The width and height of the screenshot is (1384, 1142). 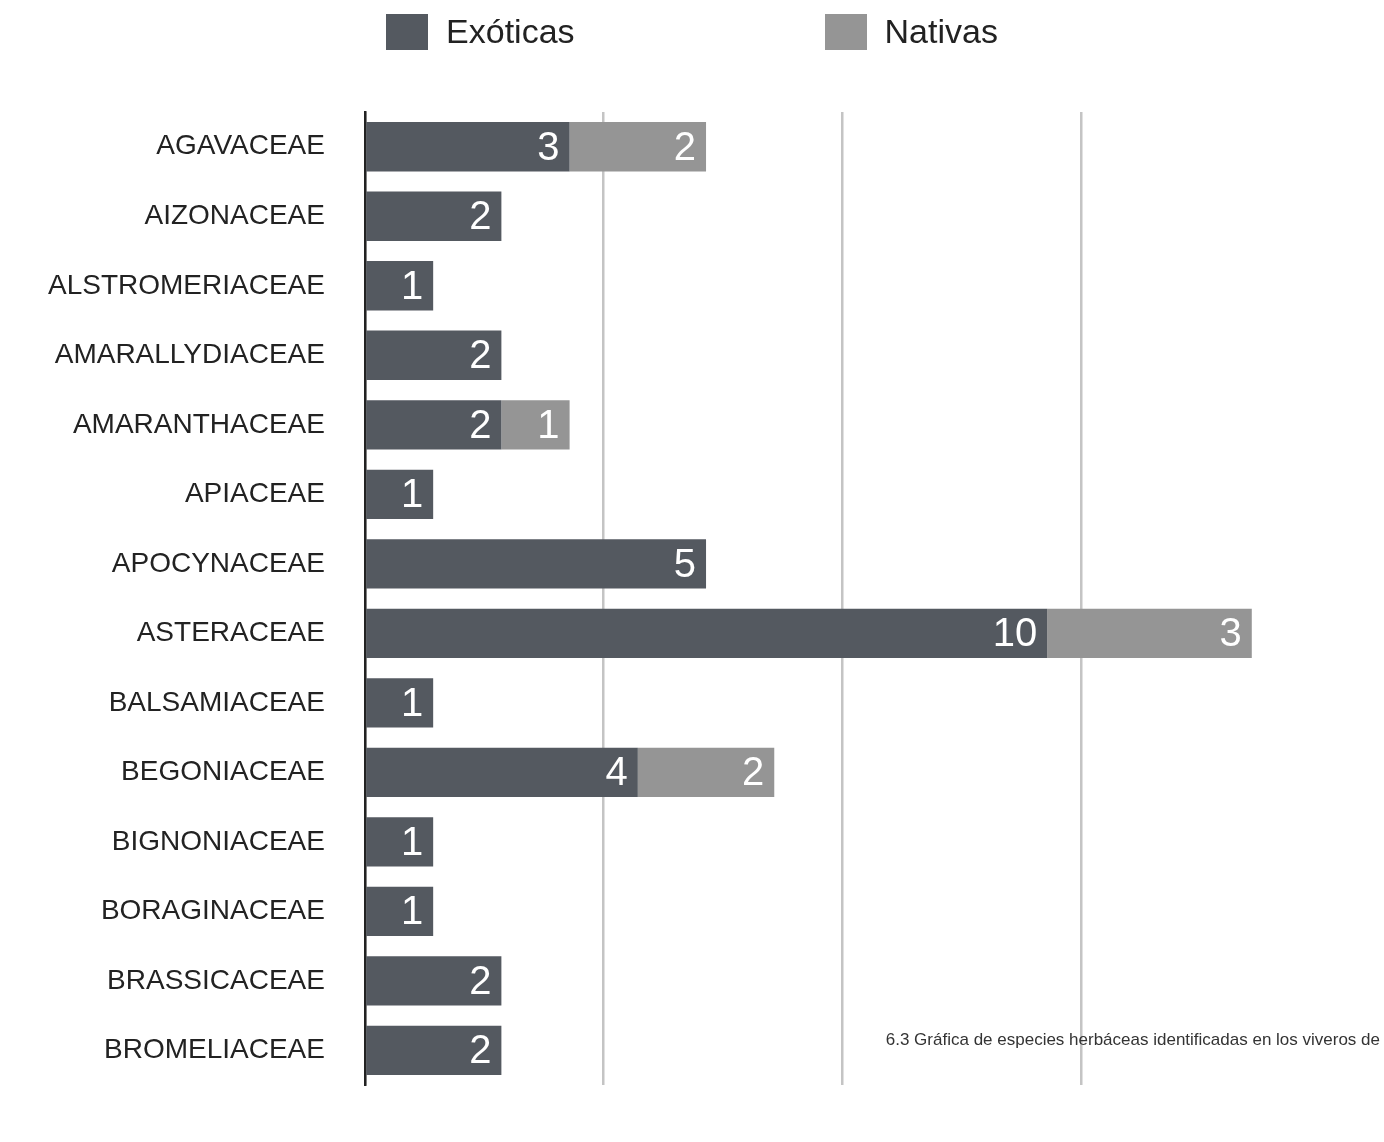 What do you see at coordinates (1015, 632) in the screenshot?
I see `data-label: 10` at bounding box center [1015, 632].